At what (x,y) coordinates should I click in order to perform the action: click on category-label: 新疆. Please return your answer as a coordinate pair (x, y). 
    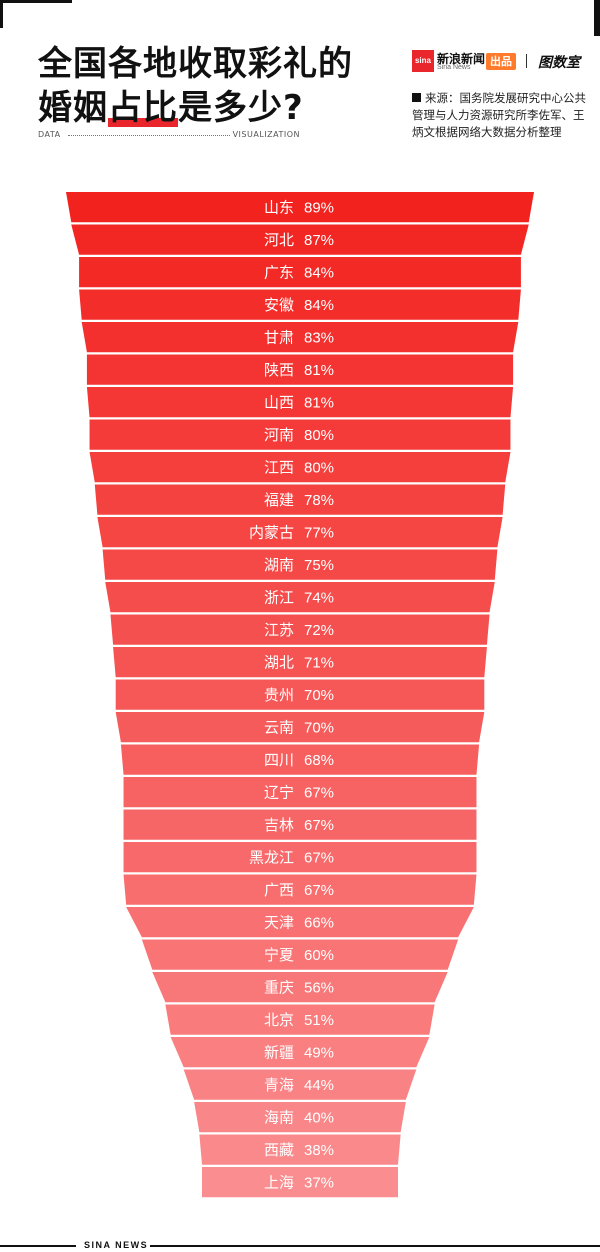
    Looking at the image, I should click on (279, 1053).